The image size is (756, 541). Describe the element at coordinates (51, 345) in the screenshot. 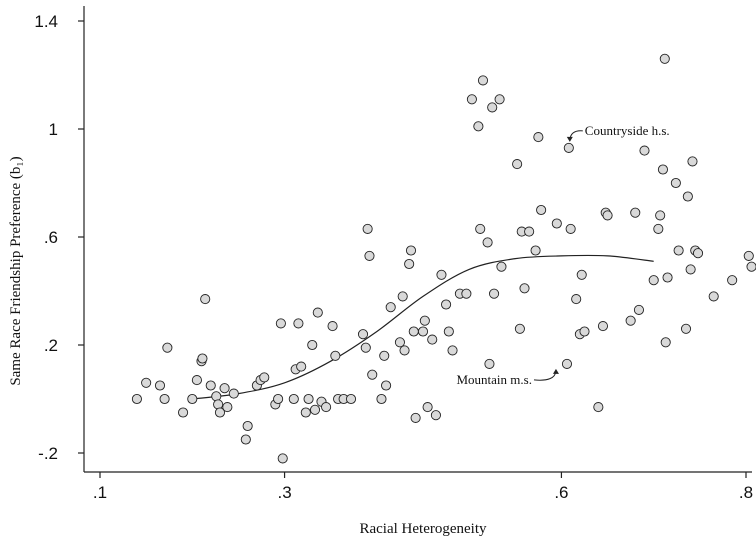

I see `y-tick-label: .2` at that location.